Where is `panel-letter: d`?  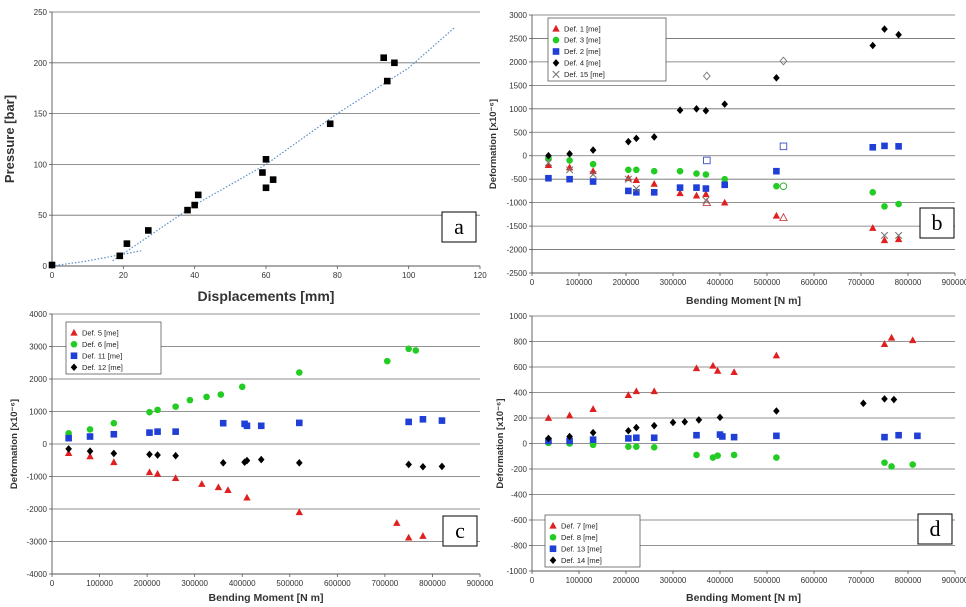 panel-letter: d is located at coordinates (935, 528).